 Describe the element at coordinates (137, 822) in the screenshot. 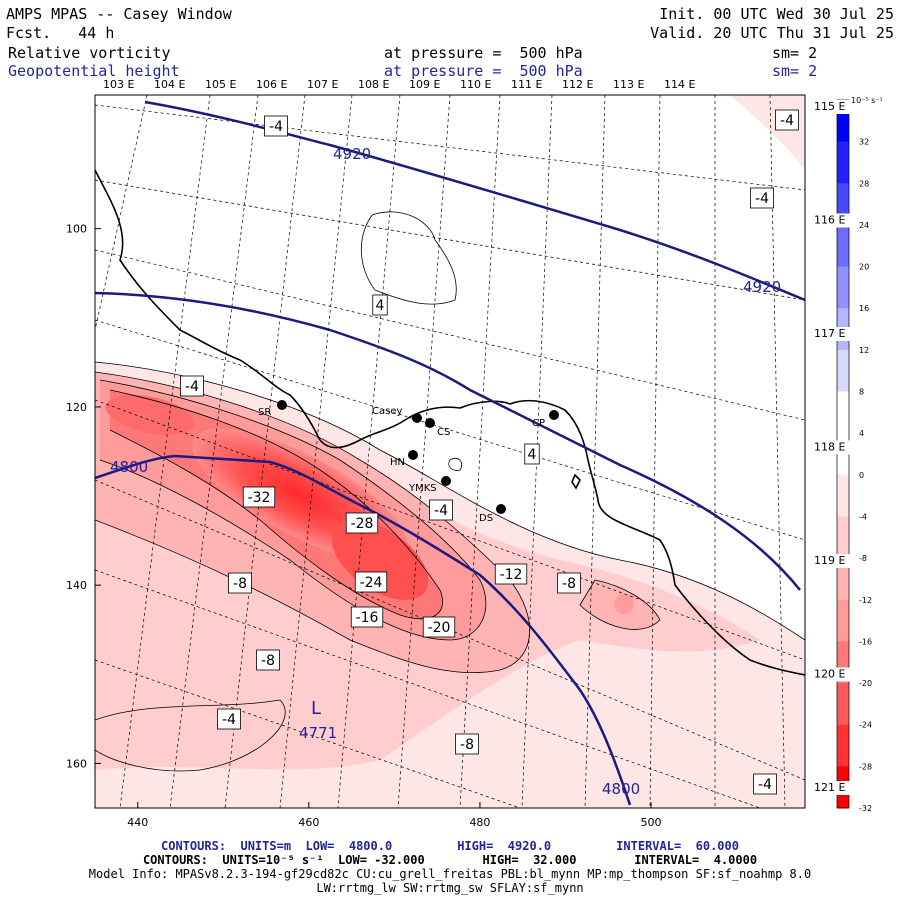

I see `x-tick-label: 440` at that location.